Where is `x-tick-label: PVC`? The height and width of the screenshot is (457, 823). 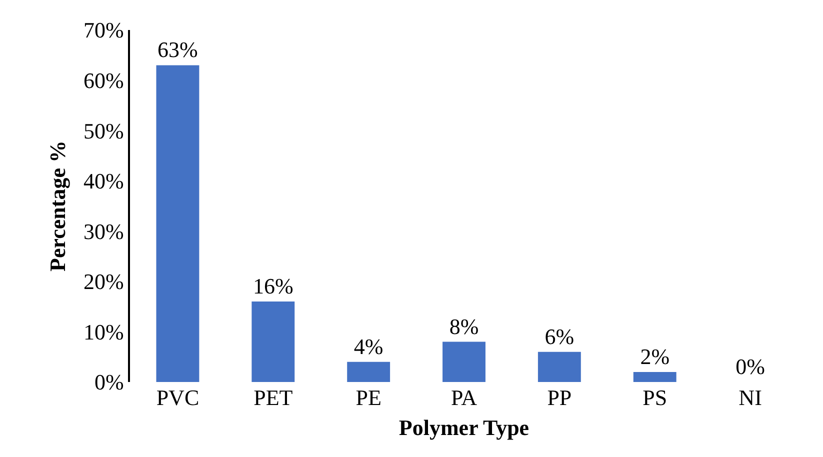 x-tick-label: PVC is located at coordinates (178, 397).